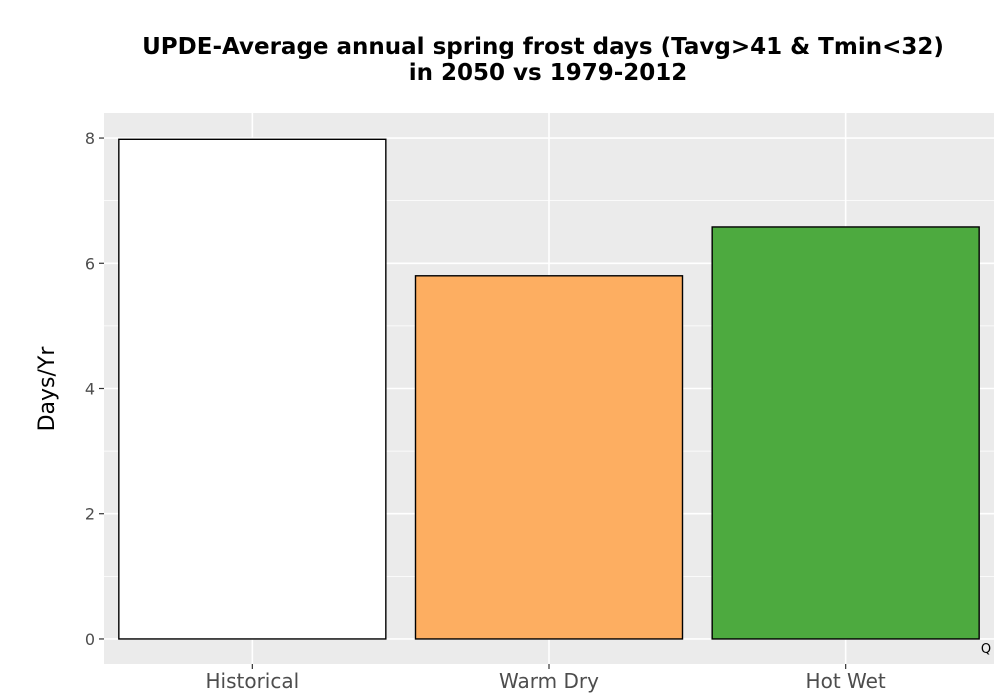 The height and width of the screenshot is (700, 1000). I want to click on chart-title-line-2: in 2050 vs 1979-2012, so click(548, 73).